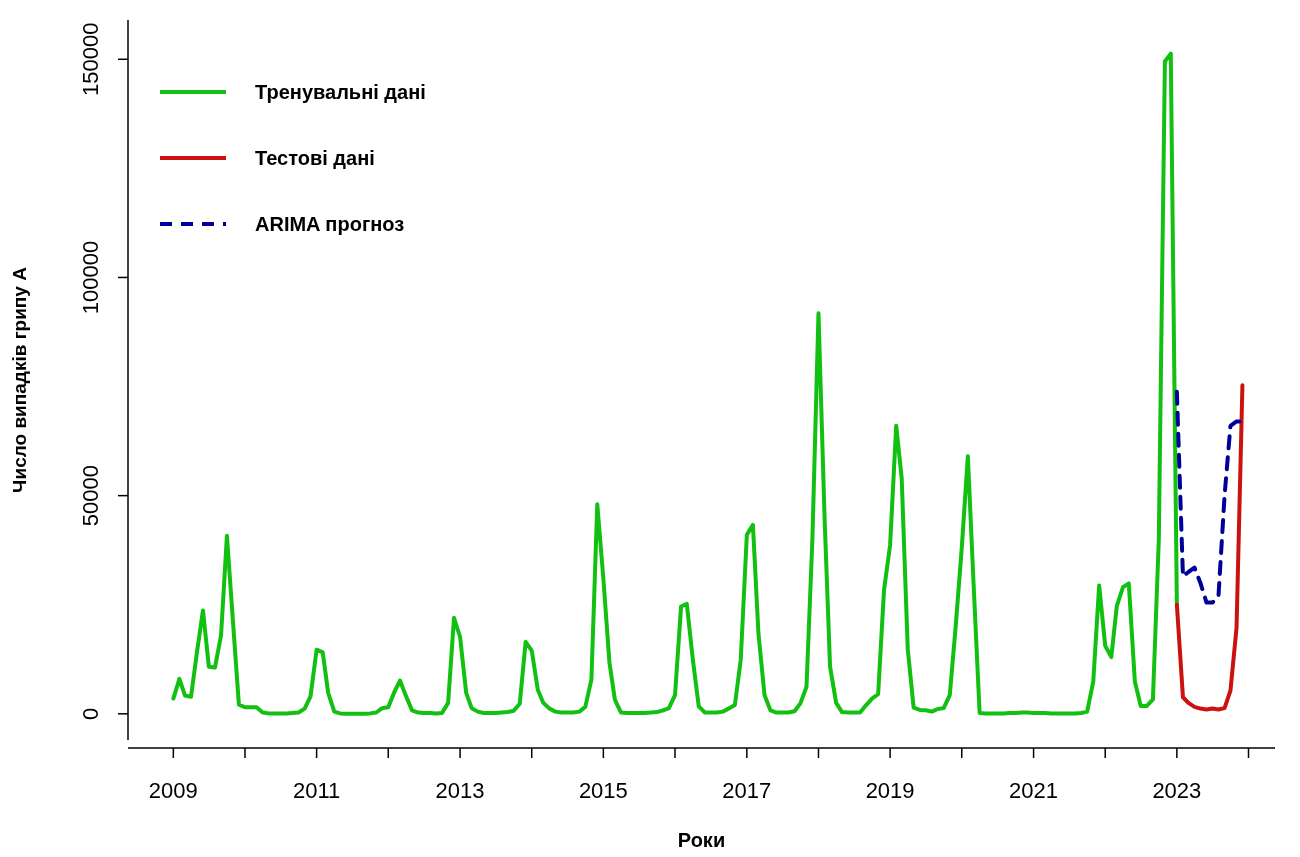  Describe the element at coordinates (1209, 547) in the screenshot. I see `line-series` at that location.